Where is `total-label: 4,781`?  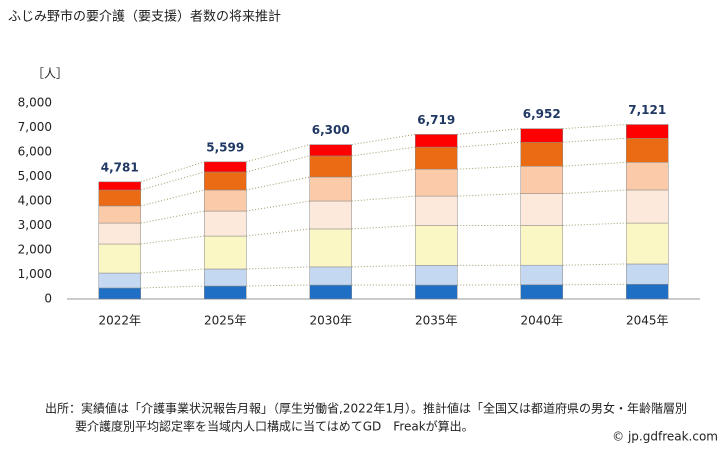 total-label: 4,781 is located at coordinates (120, 167).